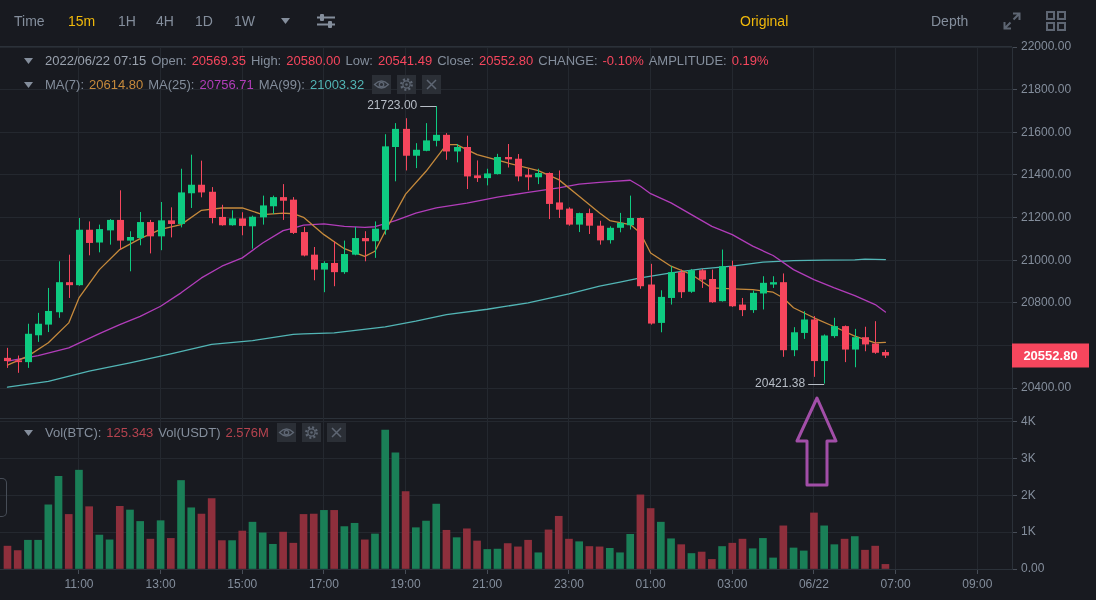 The image size is (1096, 600). What do you see at coordinates (650, 583) in the screenshot?
I see `x-tick-label: 01:00` at bounding box center [650, 583].